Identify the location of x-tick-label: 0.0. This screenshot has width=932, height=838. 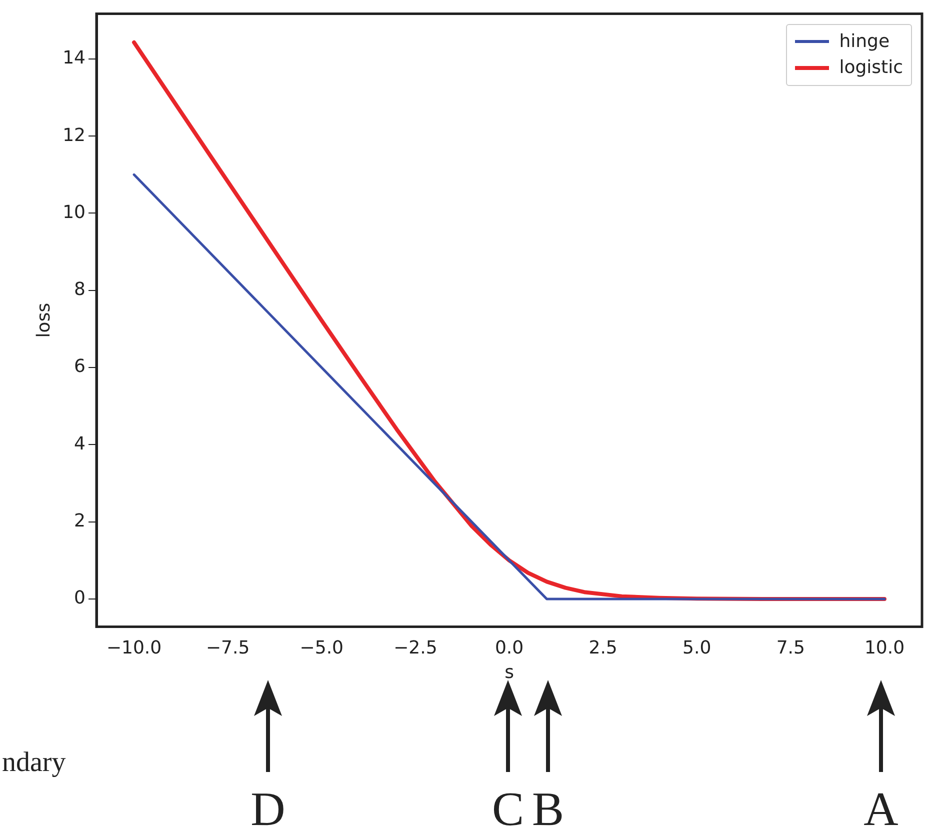
(509, 647).